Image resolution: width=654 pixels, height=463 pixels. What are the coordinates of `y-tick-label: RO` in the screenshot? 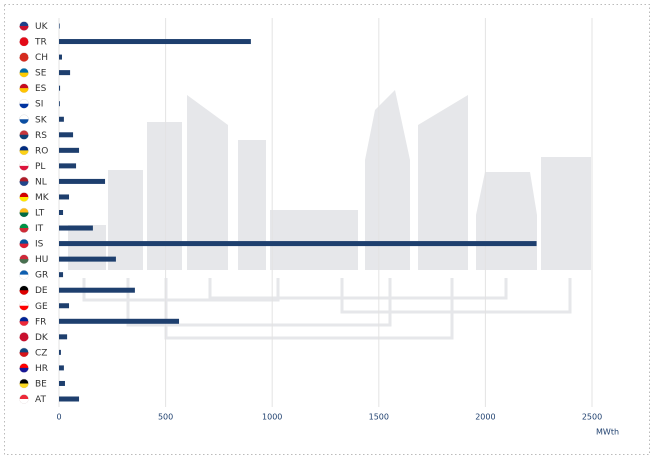 It's located at (41, 151).